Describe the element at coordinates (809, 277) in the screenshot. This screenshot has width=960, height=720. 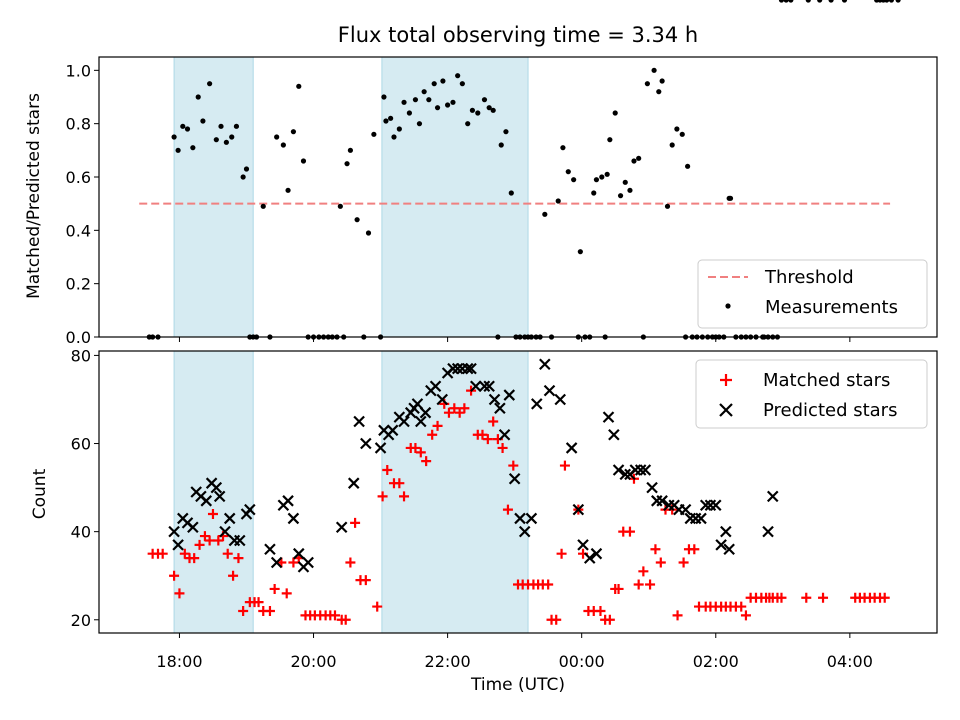
I see `legend-threshold-label: Threshold` at that location.